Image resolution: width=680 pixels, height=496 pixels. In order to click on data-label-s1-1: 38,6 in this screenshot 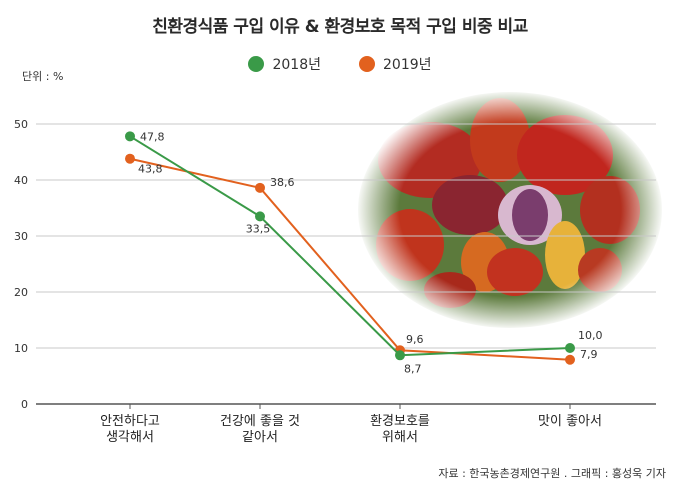, I will do `click(282, 182)`.